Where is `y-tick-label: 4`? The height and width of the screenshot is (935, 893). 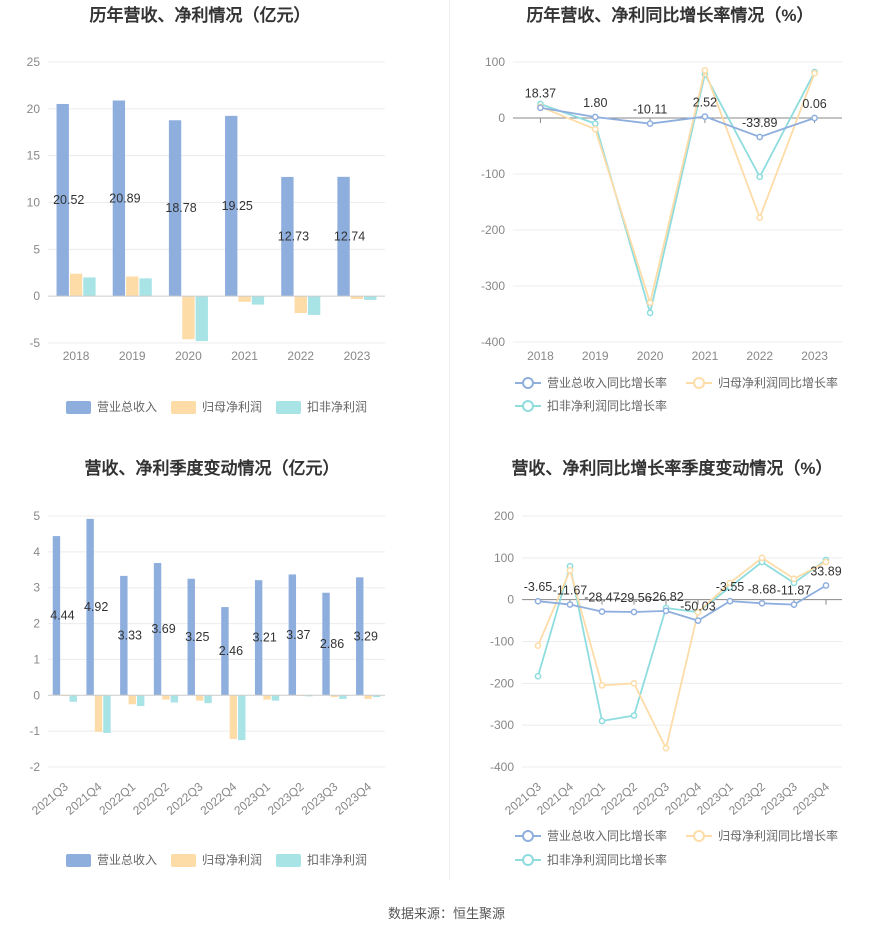
y-tick-label: 4 is located at coordinates (36, 552).